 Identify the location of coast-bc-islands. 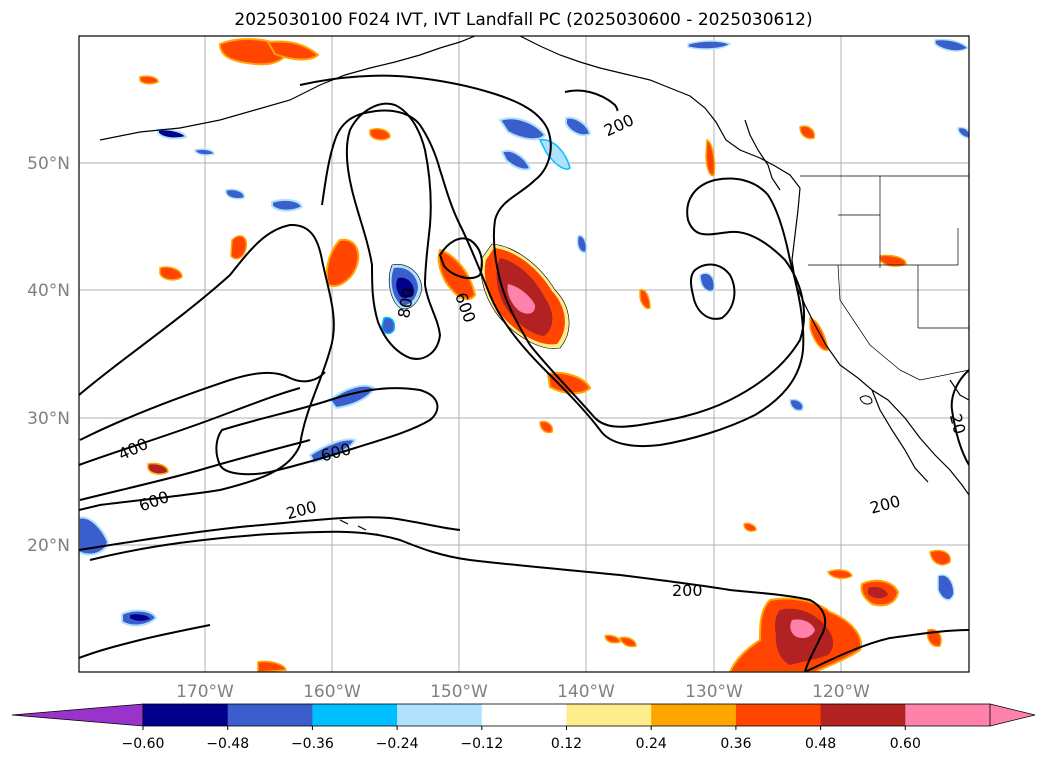
(762, 155).